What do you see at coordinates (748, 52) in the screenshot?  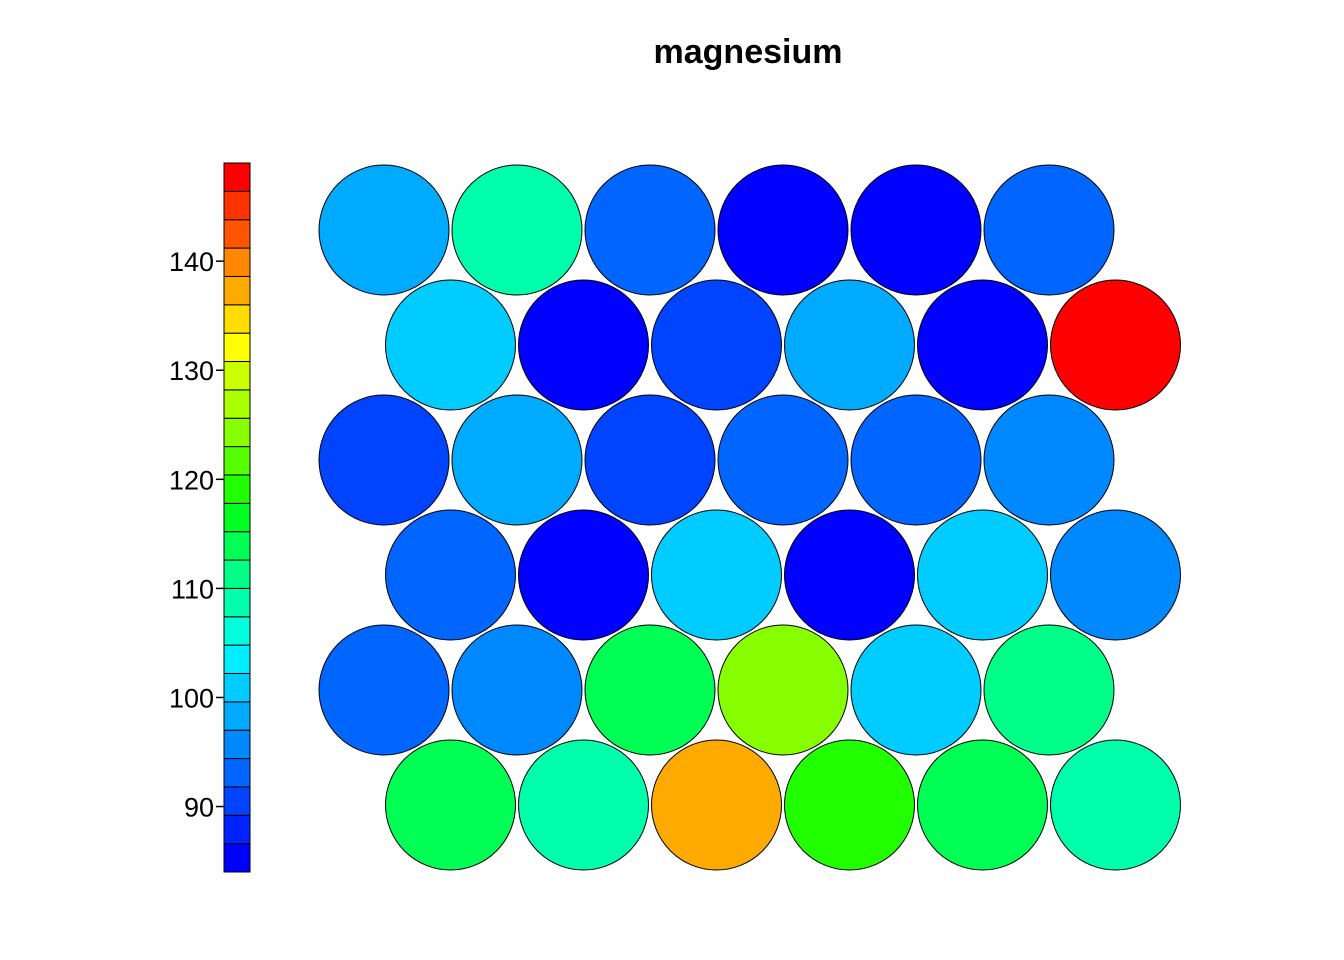 I see `chart-title: magnesium` at bounding box center [748, 52].